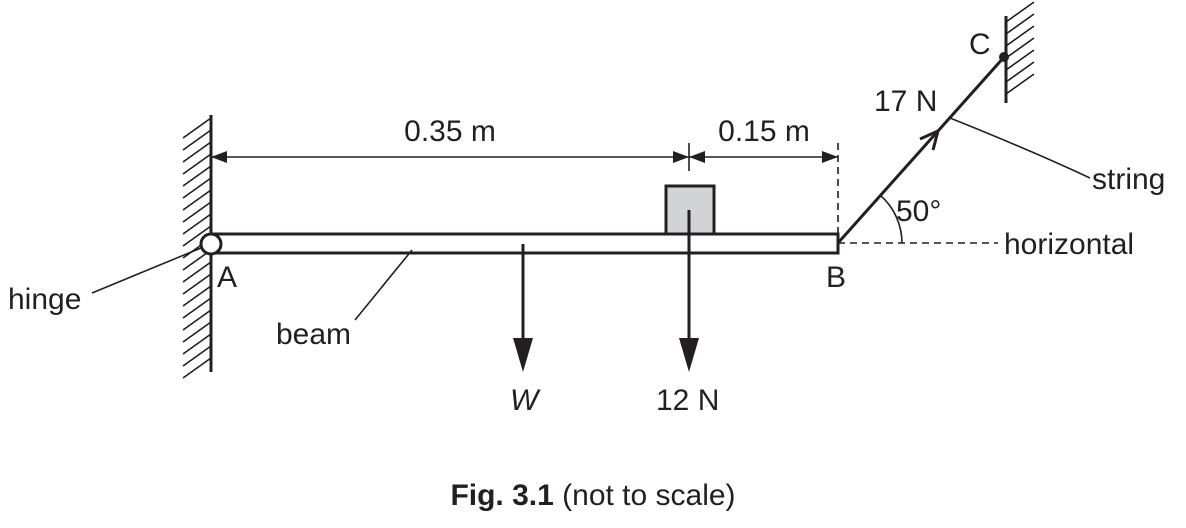 The height and width of the screenshot is (528, 1186). What do you see at coordinates (146, 270) in the screenshot?
I see `hinge-leader` at bounding box center [146, 270].